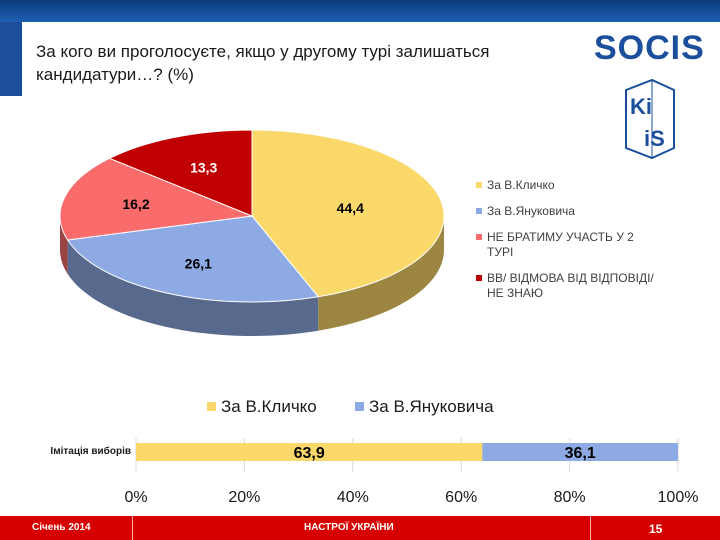 This screenshot has height=540, width=720. Describe the element at coordinates (678, 497) in the screenshot. I see `x-tick-label: 100%` at that location.